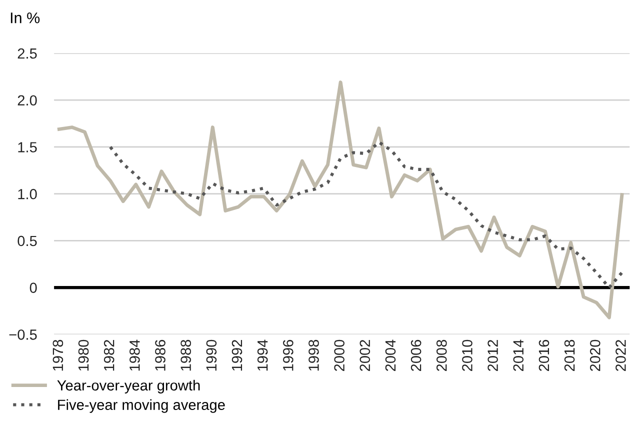 Image resolution: width=636 pixels, height=426 pixels. What do you see at coordinates (416, 355) in the screenshot?
I see `x-tick-label: 2006` at bounding box center [416, 355].